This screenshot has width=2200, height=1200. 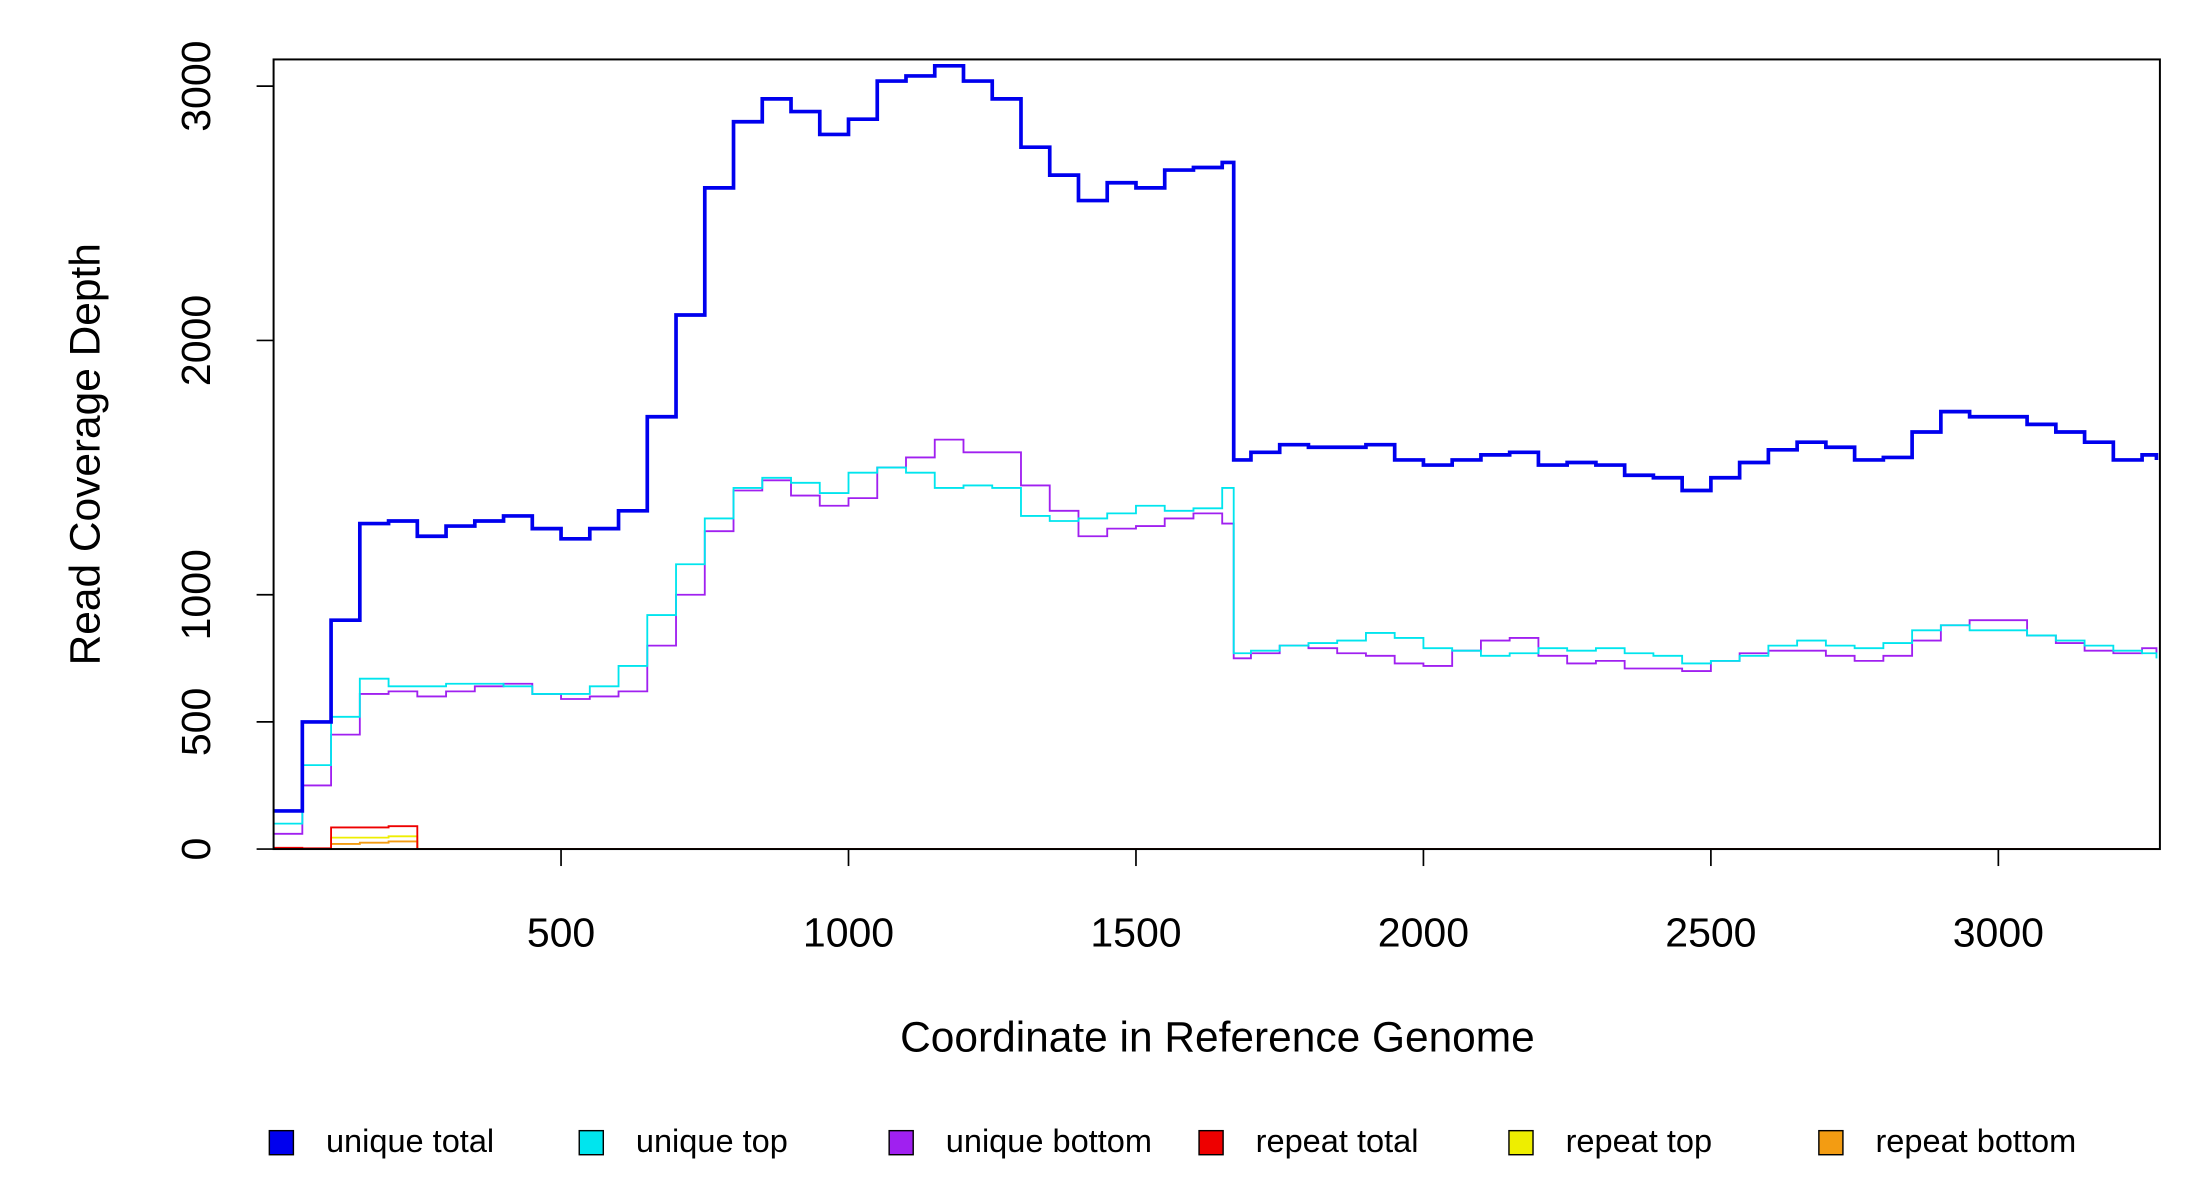 I want to click on x-tick-label: 3000, so click(x=1998, y=933).